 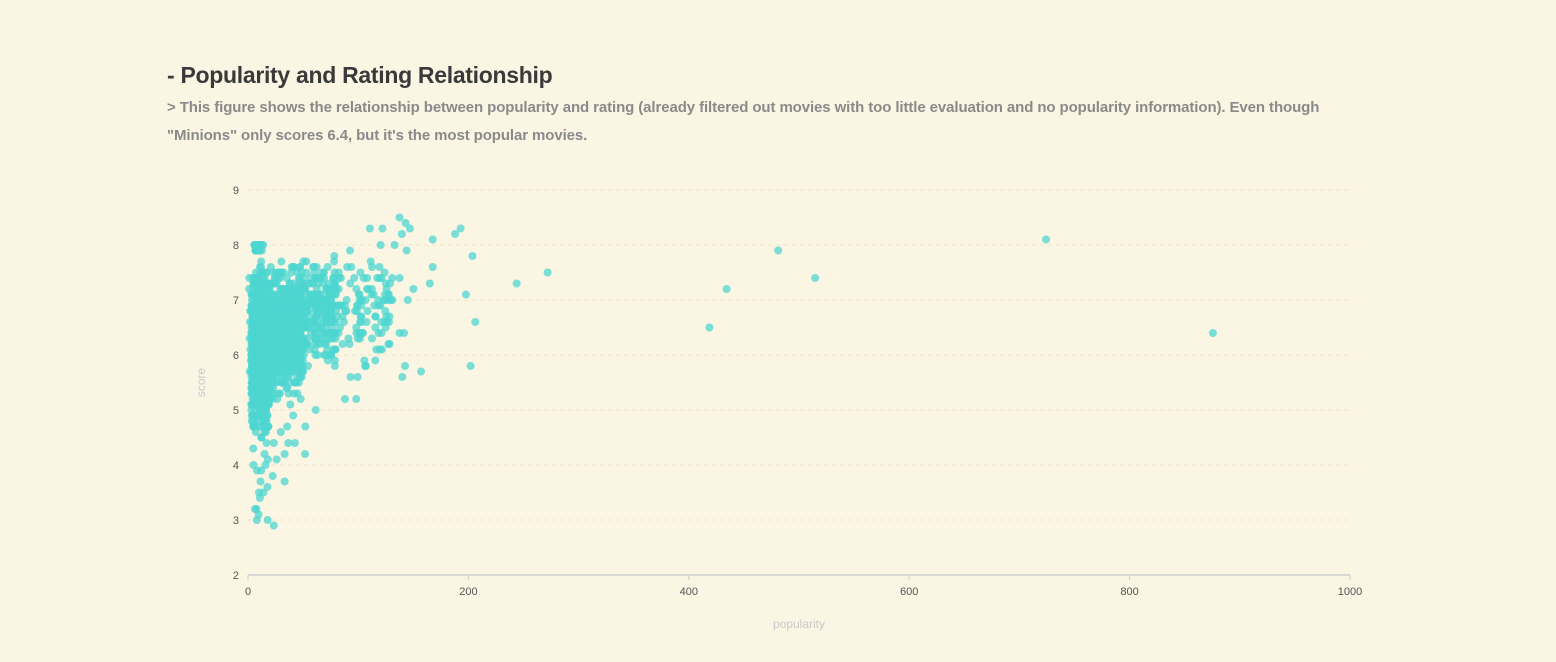 I want to click on y-tick-label: 2, so click(x=236, y=576).